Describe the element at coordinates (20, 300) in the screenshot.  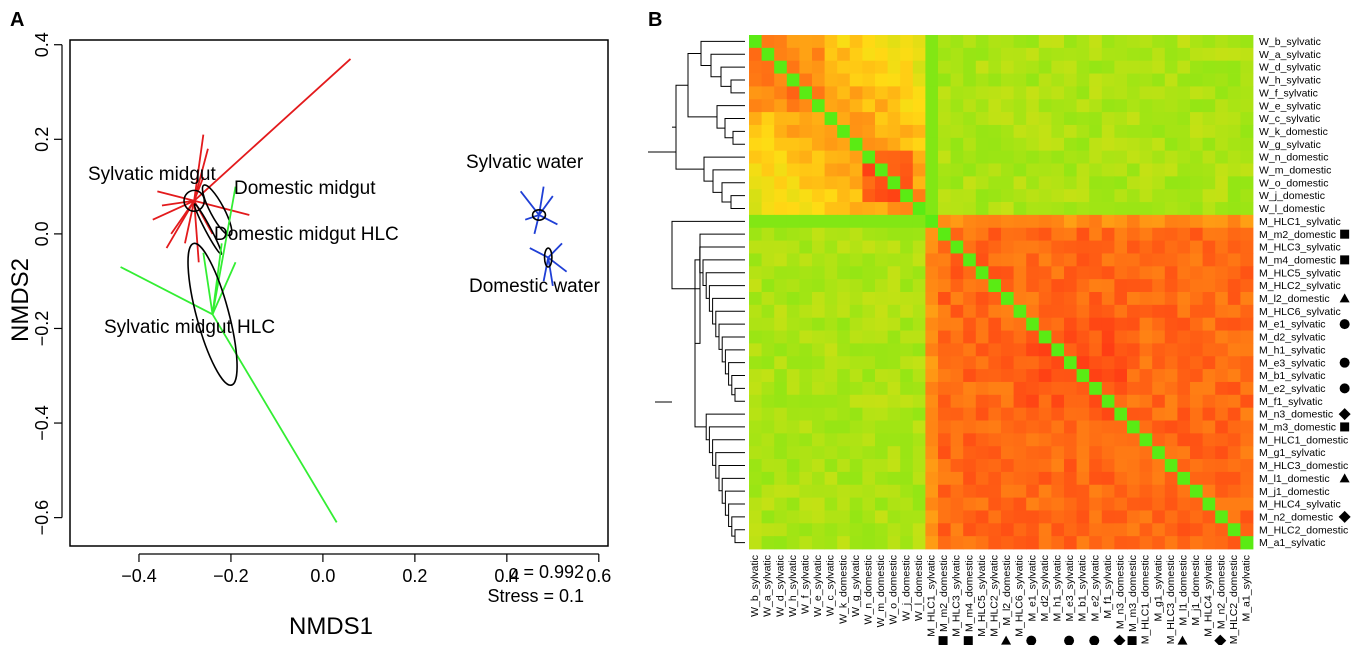
I see `y-axis-label: NMDS2` at that location.